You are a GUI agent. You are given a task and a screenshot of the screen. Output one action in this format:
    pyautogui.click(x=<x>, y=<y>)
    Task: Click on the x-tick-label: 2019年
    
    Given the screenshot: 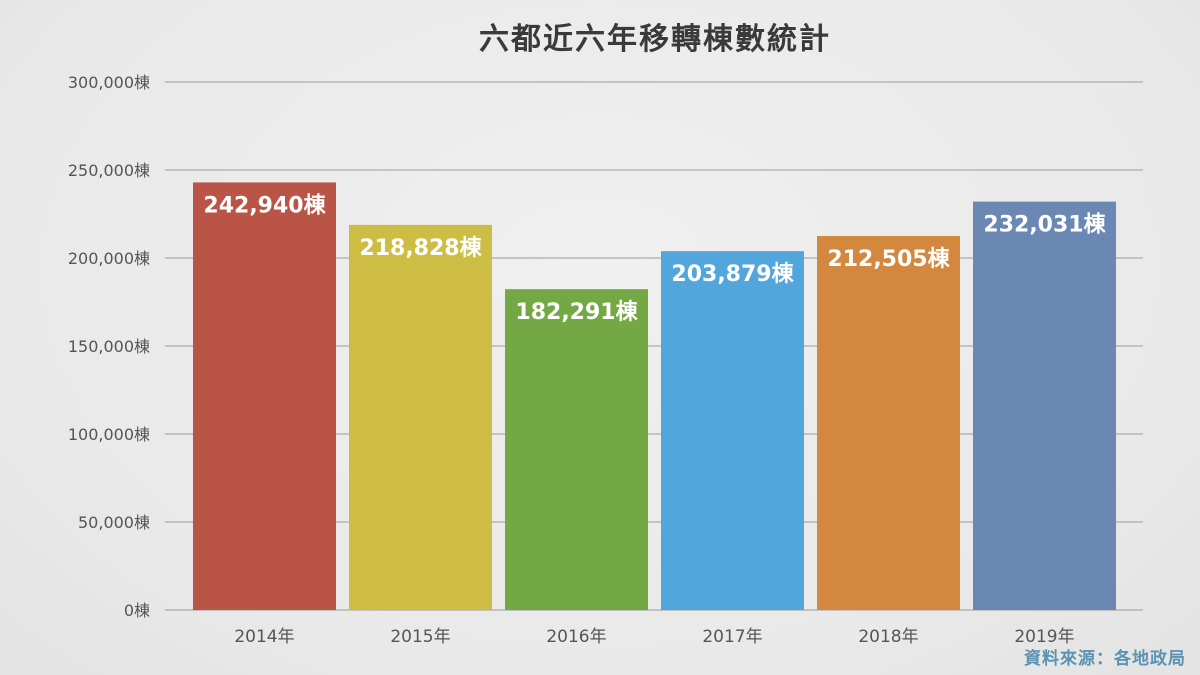 What is the action you would take?
    pyautogui.click(x=1044, y=637)
    